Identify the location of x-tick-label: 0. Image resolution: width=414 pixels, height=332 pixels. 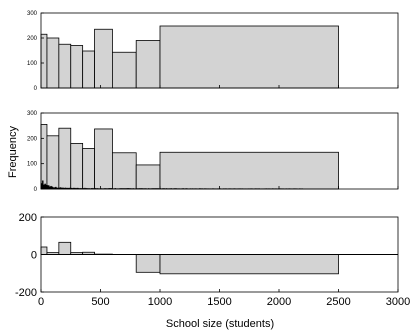
(41, 302).